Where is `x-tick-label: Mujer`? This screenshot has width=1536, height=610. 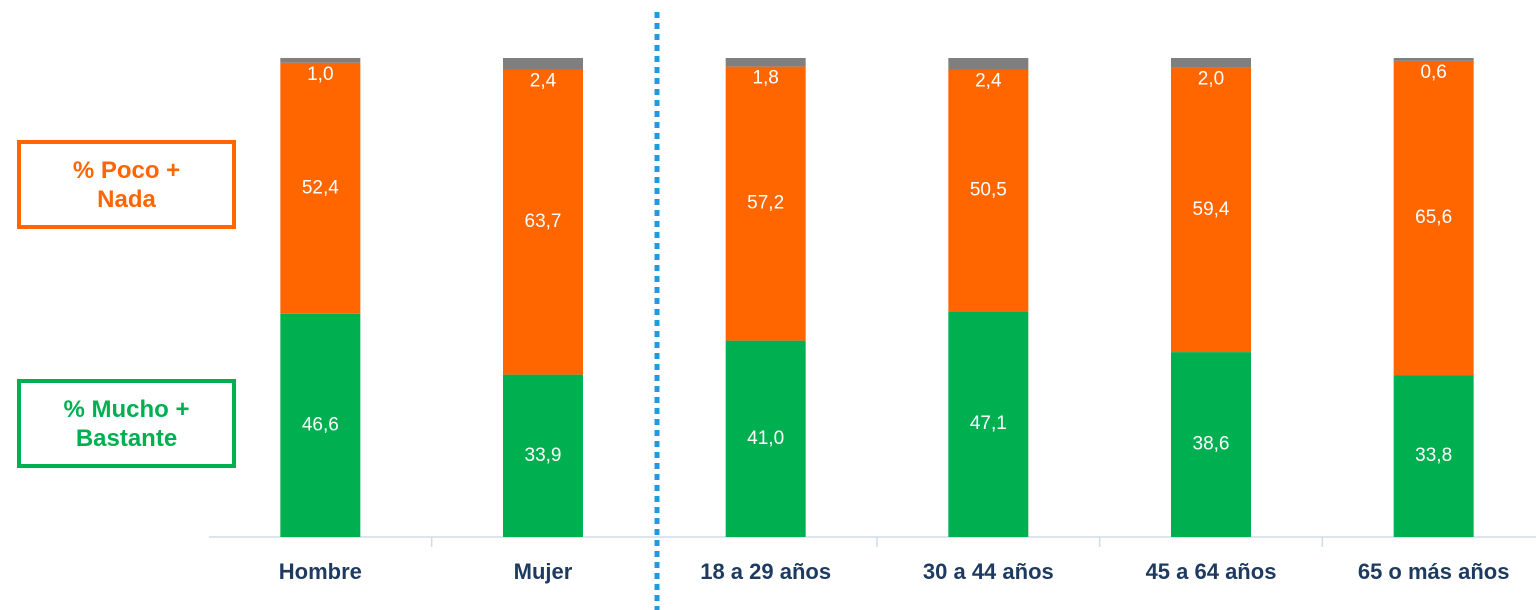
x-tick-label: Mujer is located at coordinates (543, 571).